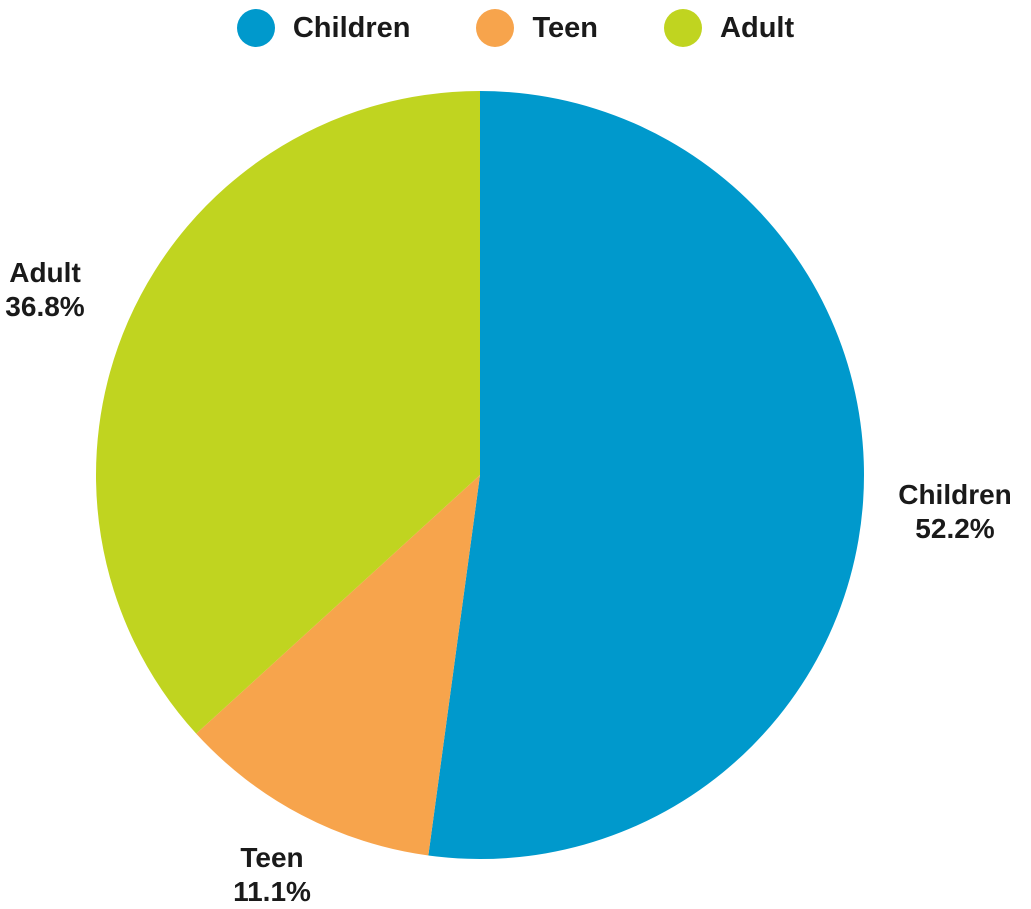 Image resolution: width=1031 pixels, height=909 pixels. I want to click on slice-label-teen-value: 11.1%, so click(272, 891).